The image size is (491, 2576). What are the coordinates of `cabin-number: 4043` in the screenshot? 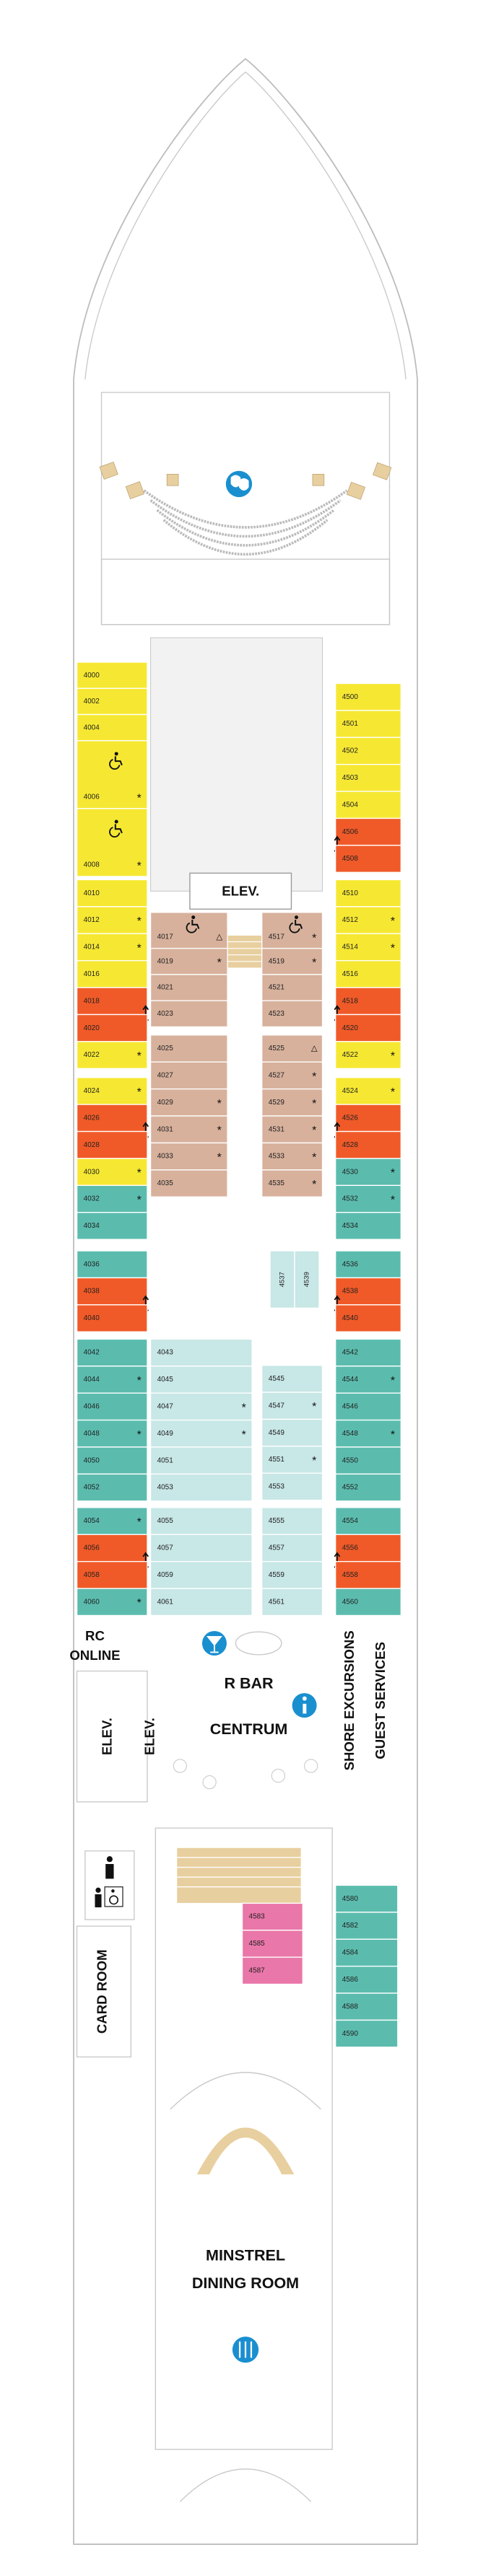 It's located at (165, 1353).